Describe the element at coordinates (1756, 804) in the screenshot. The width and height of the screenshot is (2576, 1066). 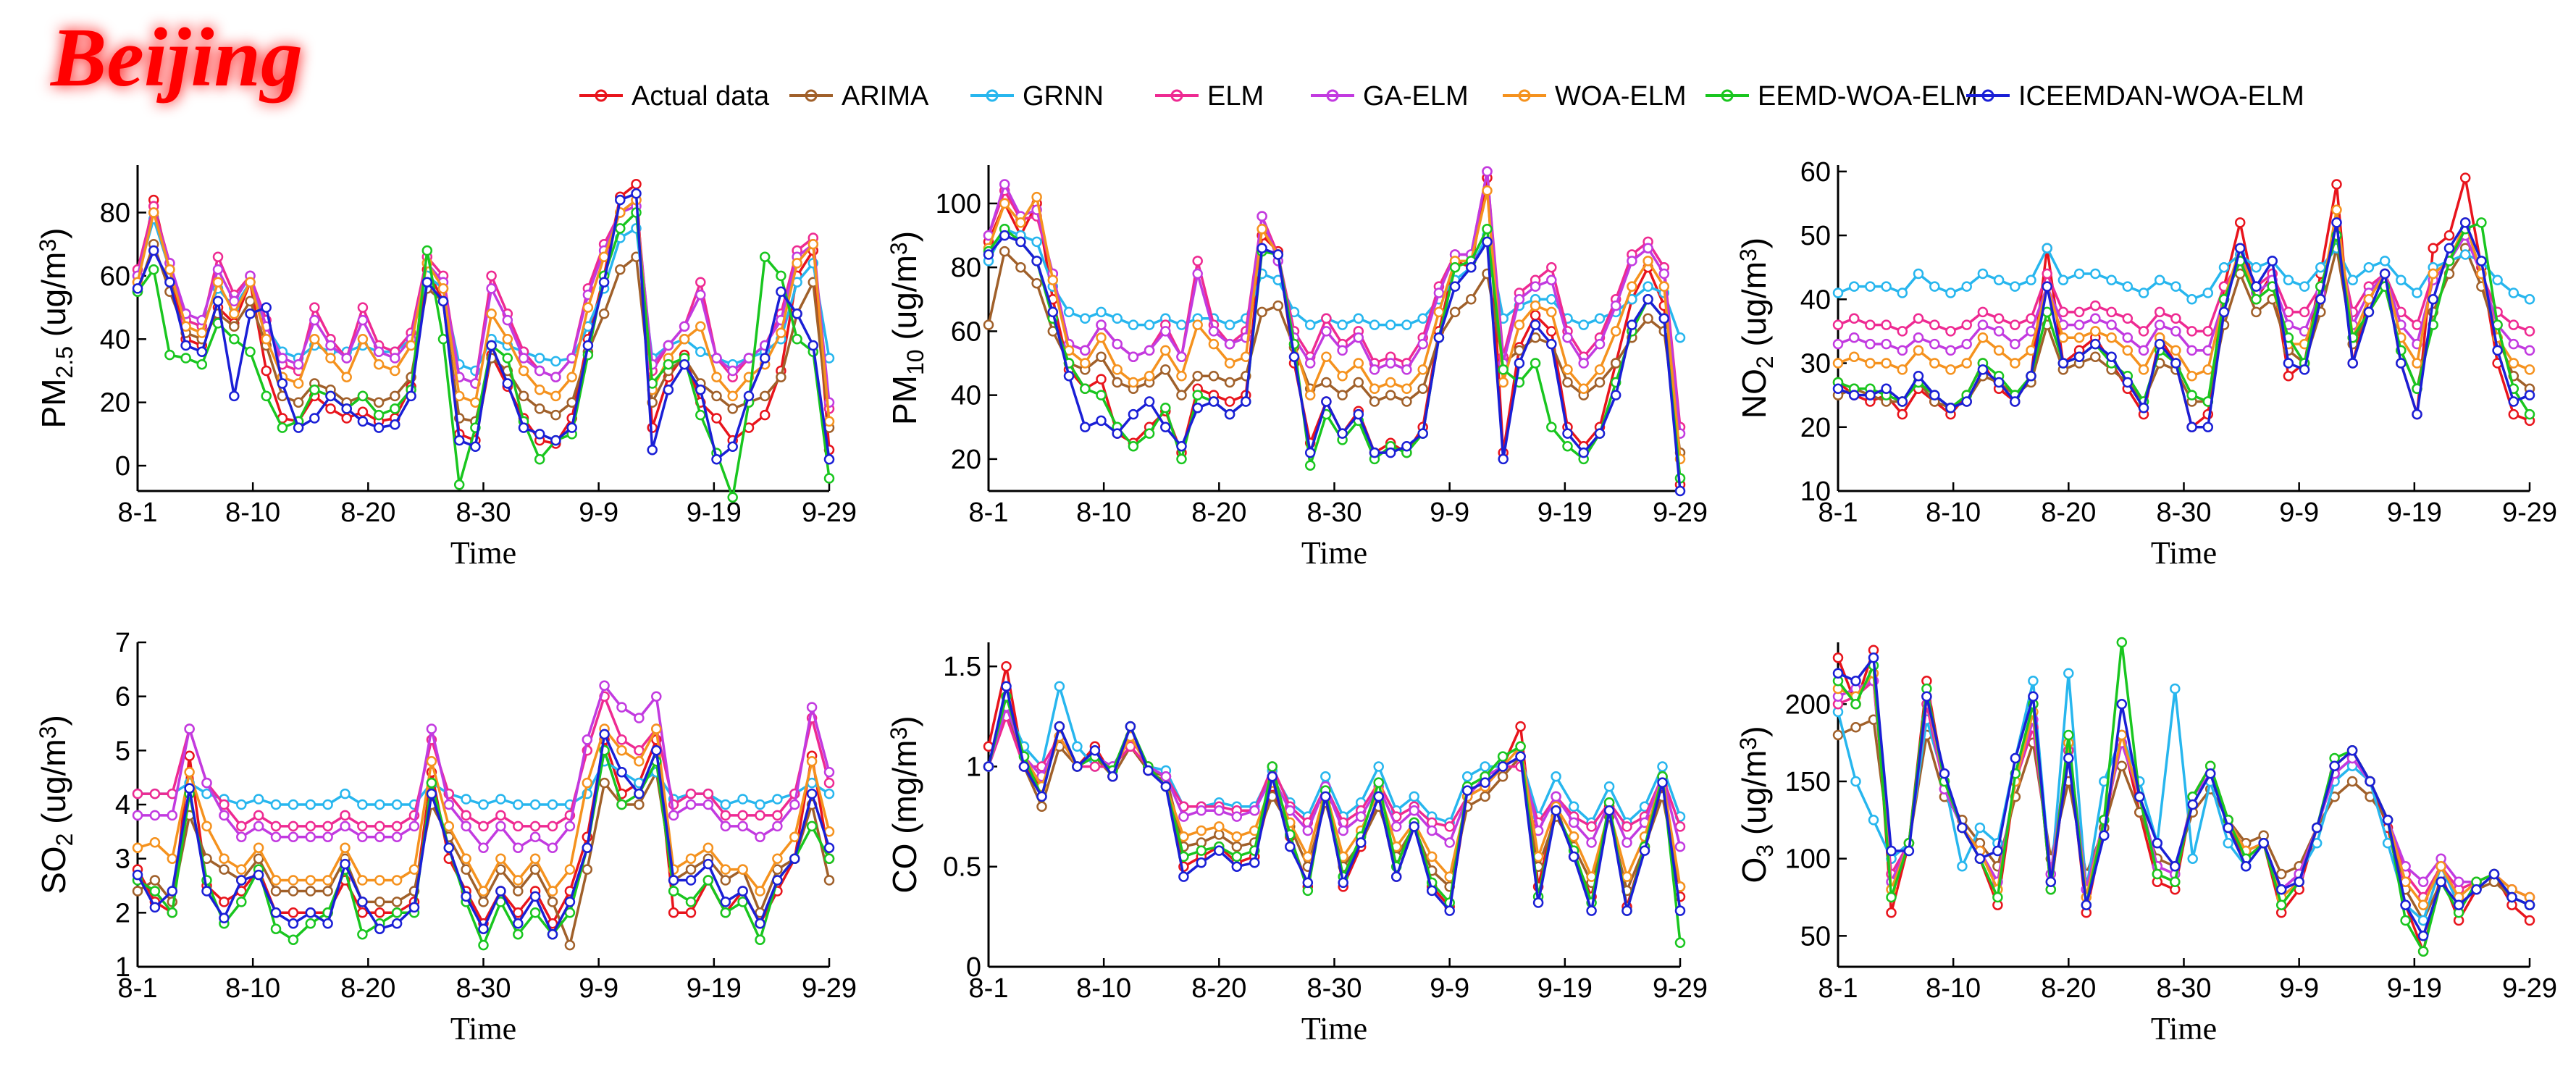
I see `y-axis-label: O3 (ug/m3)` at that location.